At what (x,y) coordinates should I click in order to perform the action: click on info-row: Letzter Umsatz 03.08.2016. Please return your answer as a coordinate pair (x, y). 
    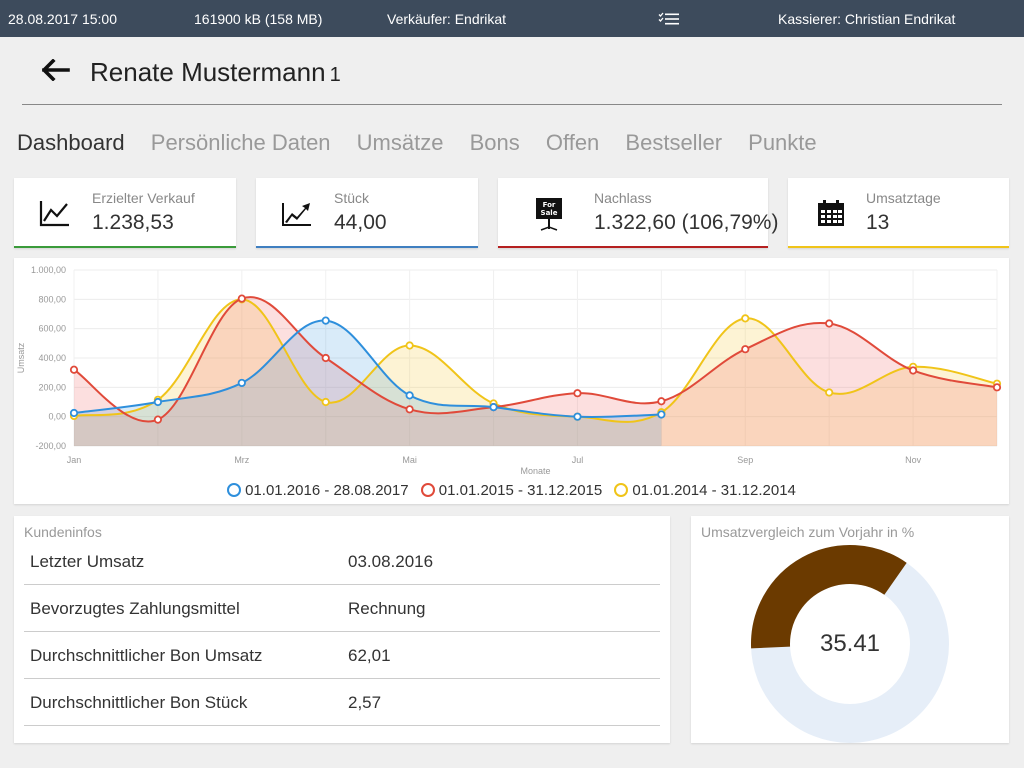
    Looking at the image, I should click on (342, 561).